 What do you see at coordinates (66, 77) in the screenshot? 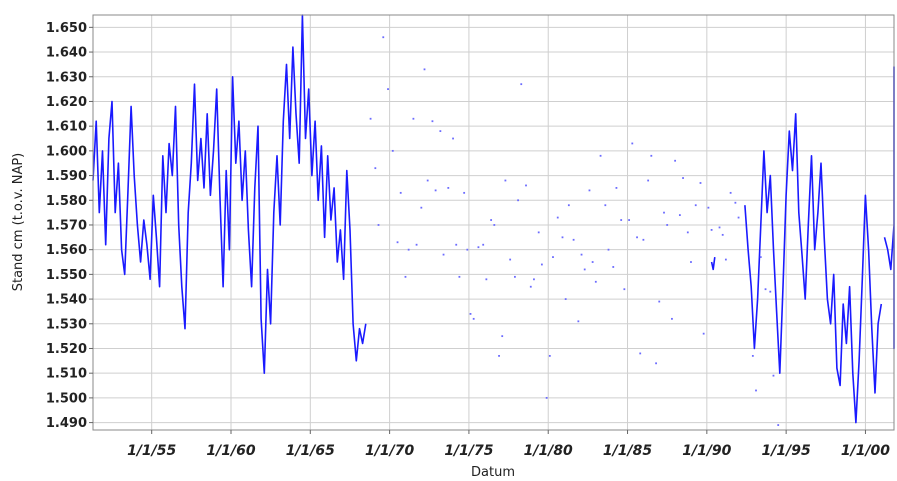
I see `y-tick-label: 1.630` at bounding box center [66, 77].